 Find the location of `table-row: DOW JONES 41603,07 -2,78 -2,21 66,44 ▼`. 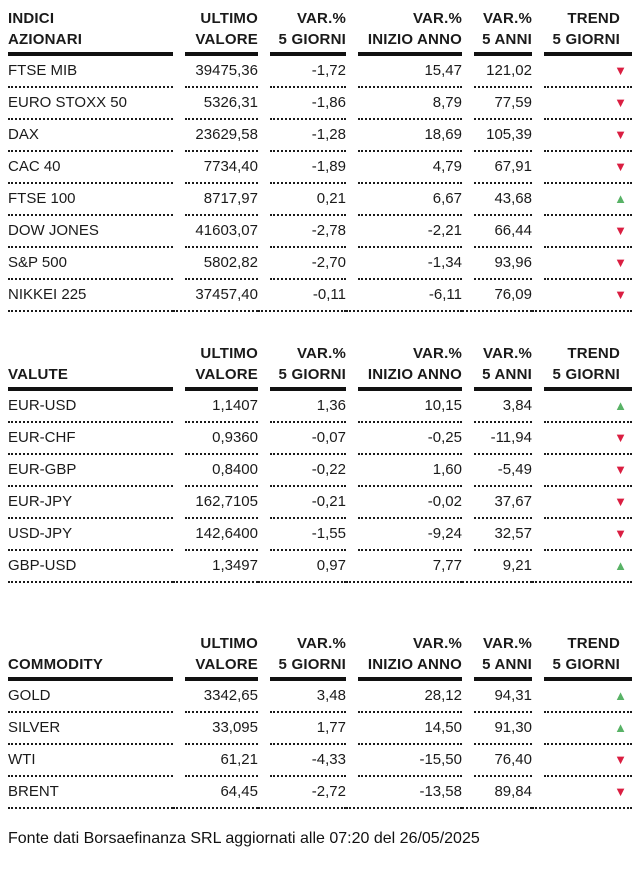

table-row: DOW JONES 41603,07 -2,78 -2,21 66,44 ▼ is located at coordinates (320, 232).